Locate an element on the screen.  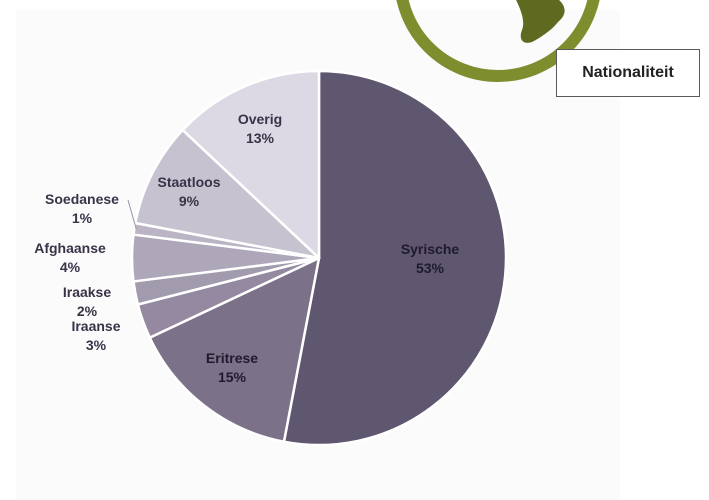
slice-label-iraakse: Iraakse 2% is located at coordinates (87, 301).